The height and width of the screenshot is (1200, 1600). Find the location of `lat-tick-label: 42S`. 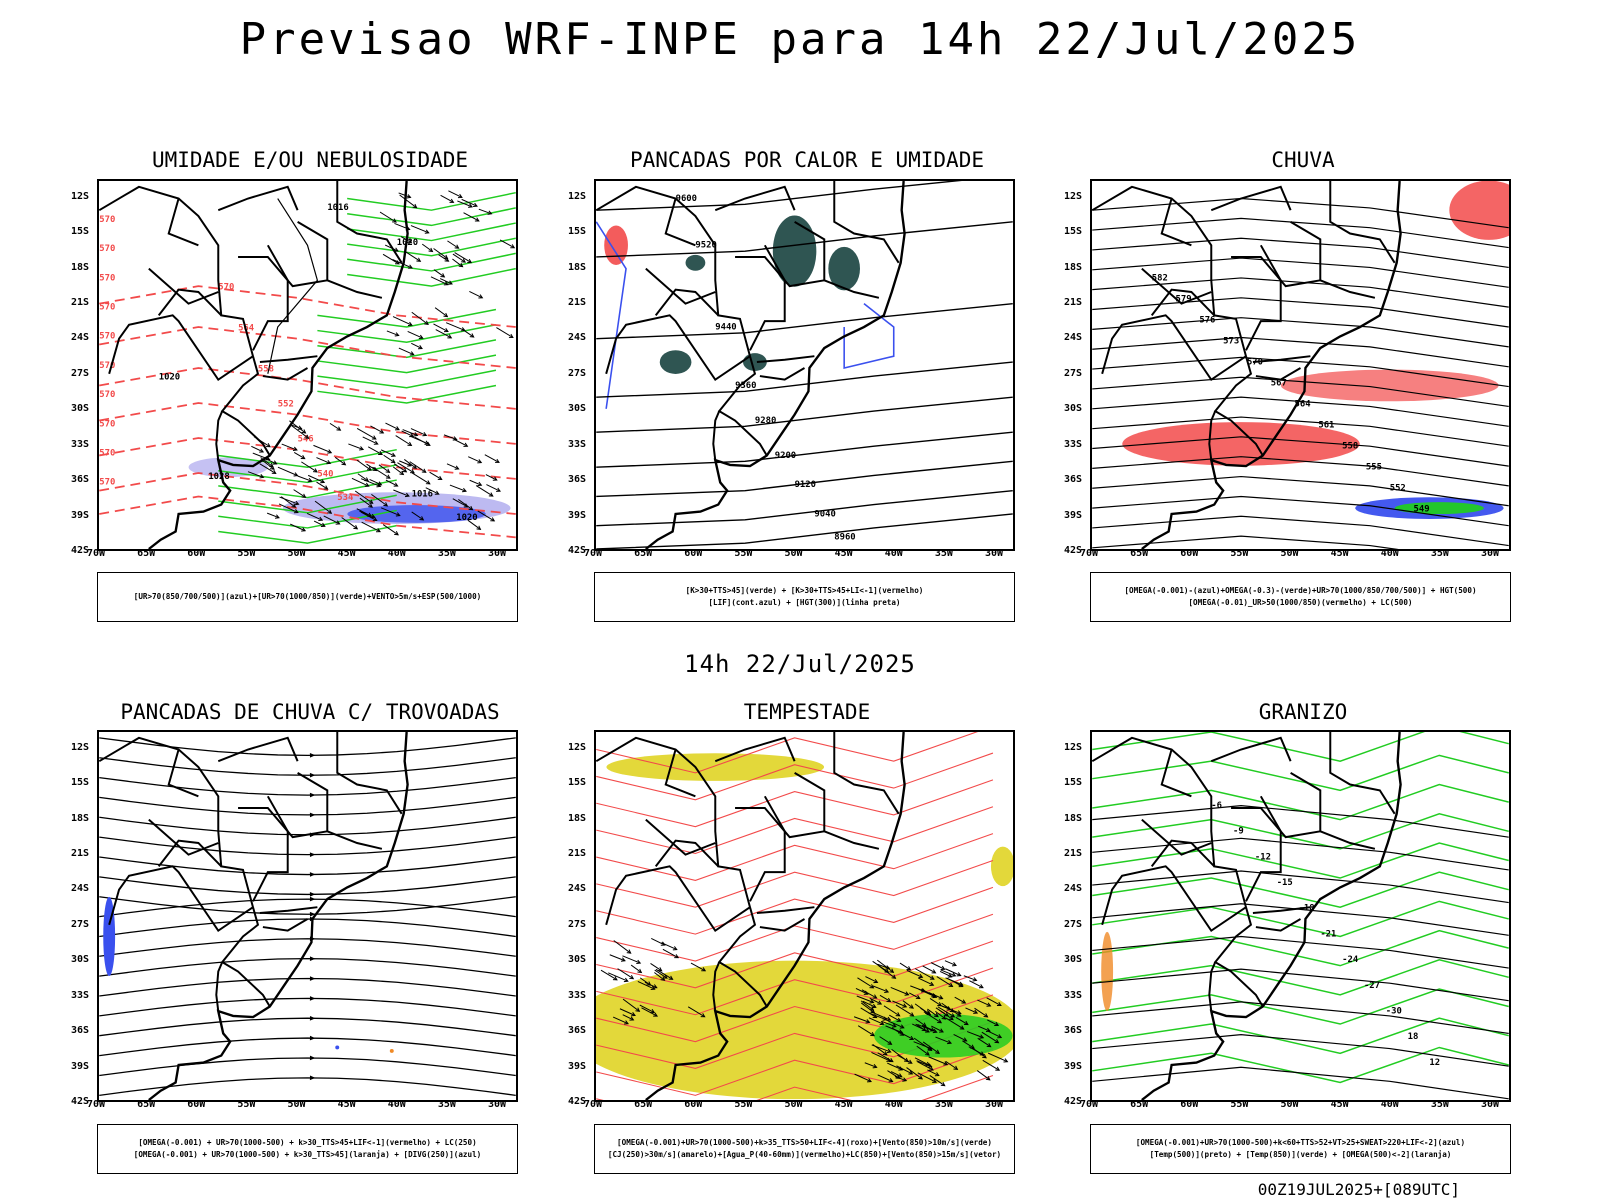

lat-tick-label: 42S is located at coordinates (577, 1101).